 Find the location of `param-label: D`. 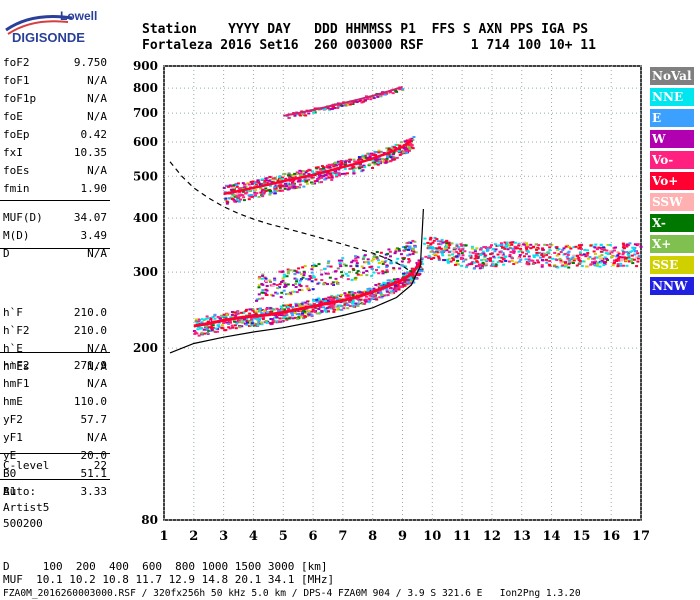

param-label: D is located at coordinates (6, 253).